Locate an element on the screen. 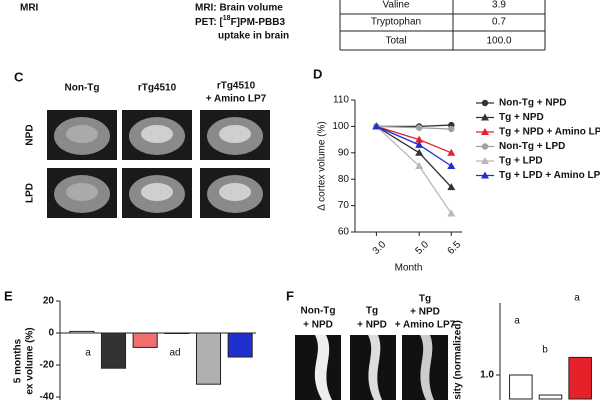  mri-text: MRI: Brain volume is located at coordinates (239, 8).